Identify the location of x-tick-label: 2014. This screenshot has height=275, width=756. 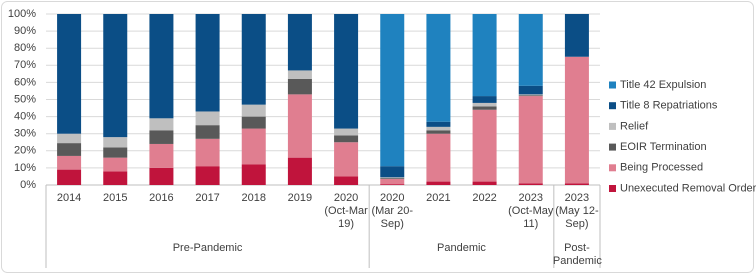
(69, 198).